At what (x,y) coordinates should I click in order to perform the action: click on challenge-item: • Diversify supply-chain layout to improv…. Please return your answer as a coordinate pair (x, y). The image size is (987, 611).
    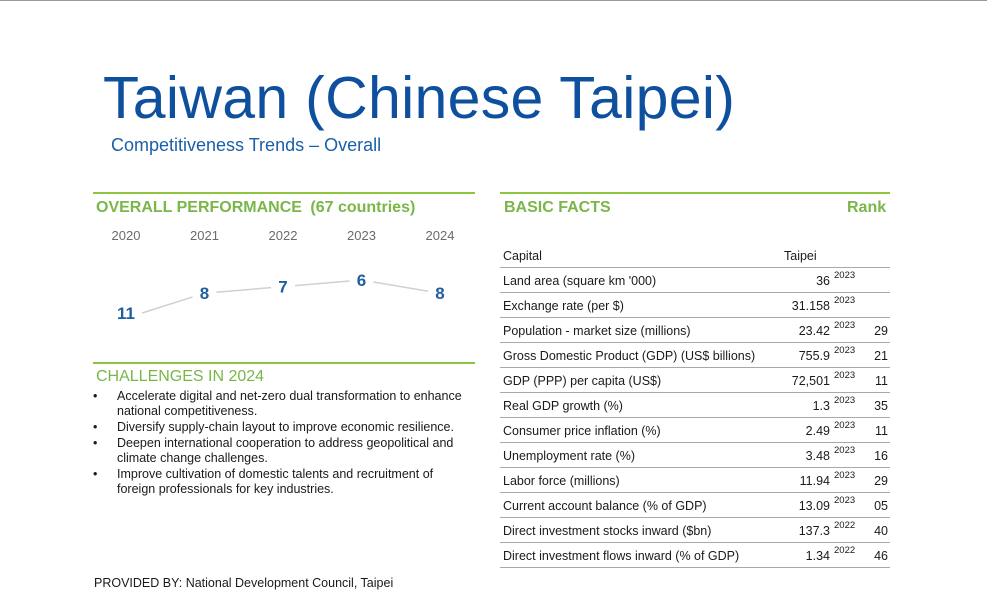
    Looking at the image, I should click on (279, 427).